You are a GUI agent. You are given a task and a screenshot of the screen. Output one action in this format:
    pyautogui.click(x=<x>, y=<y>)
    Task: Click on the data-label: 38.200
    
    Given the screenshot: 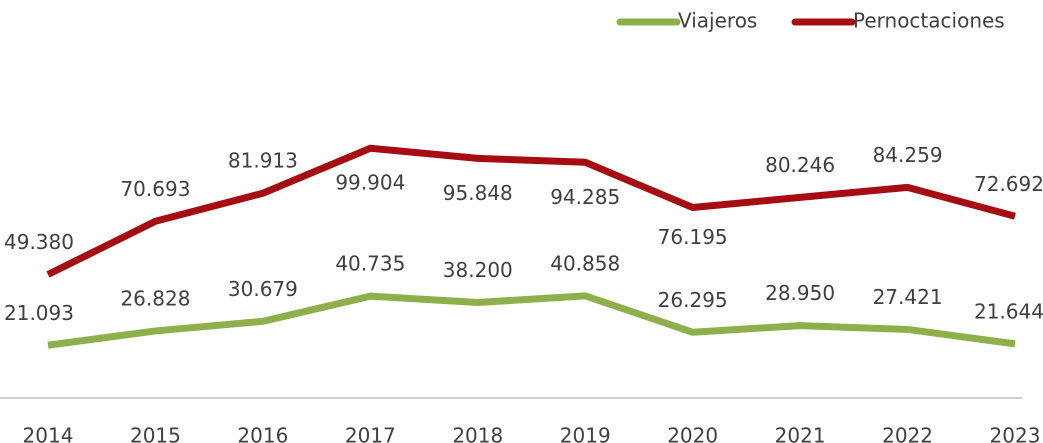 What is the action you would take?
    pyautogui.click(x=478, y=270)
    